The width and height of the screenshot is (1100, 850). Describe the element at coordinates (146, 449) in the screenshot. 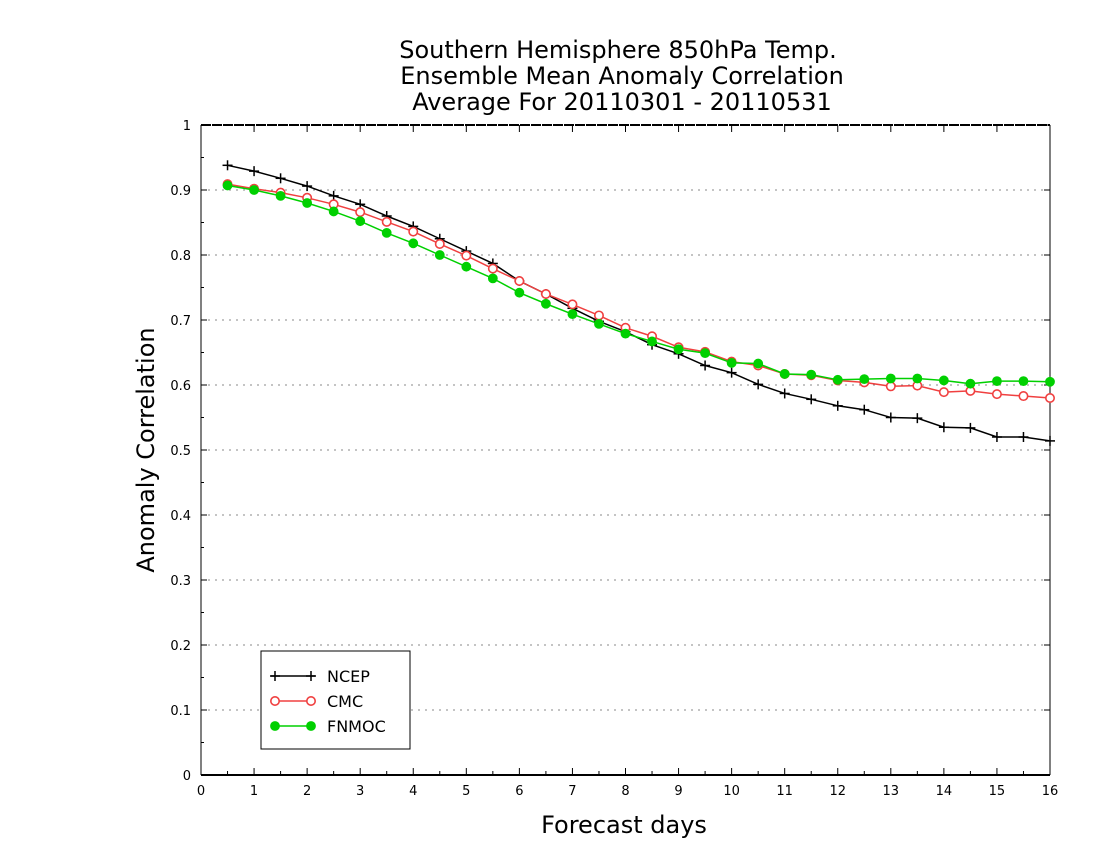

I see `y-axis-label: Anomaly Correlation` at that location.